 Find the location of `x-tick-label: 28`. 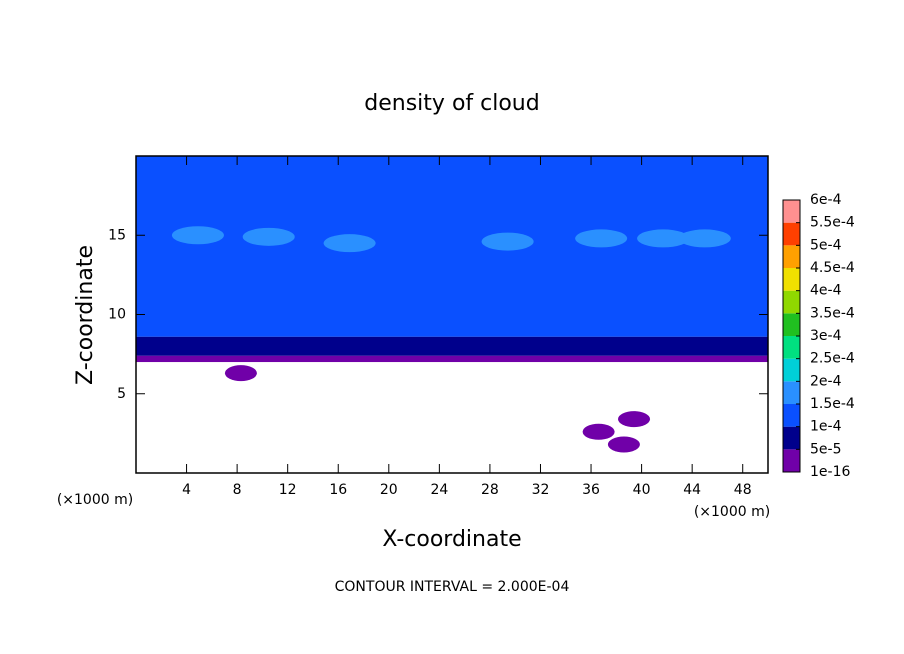

x-tick-label: 28 is located at coordinates (490, 490).